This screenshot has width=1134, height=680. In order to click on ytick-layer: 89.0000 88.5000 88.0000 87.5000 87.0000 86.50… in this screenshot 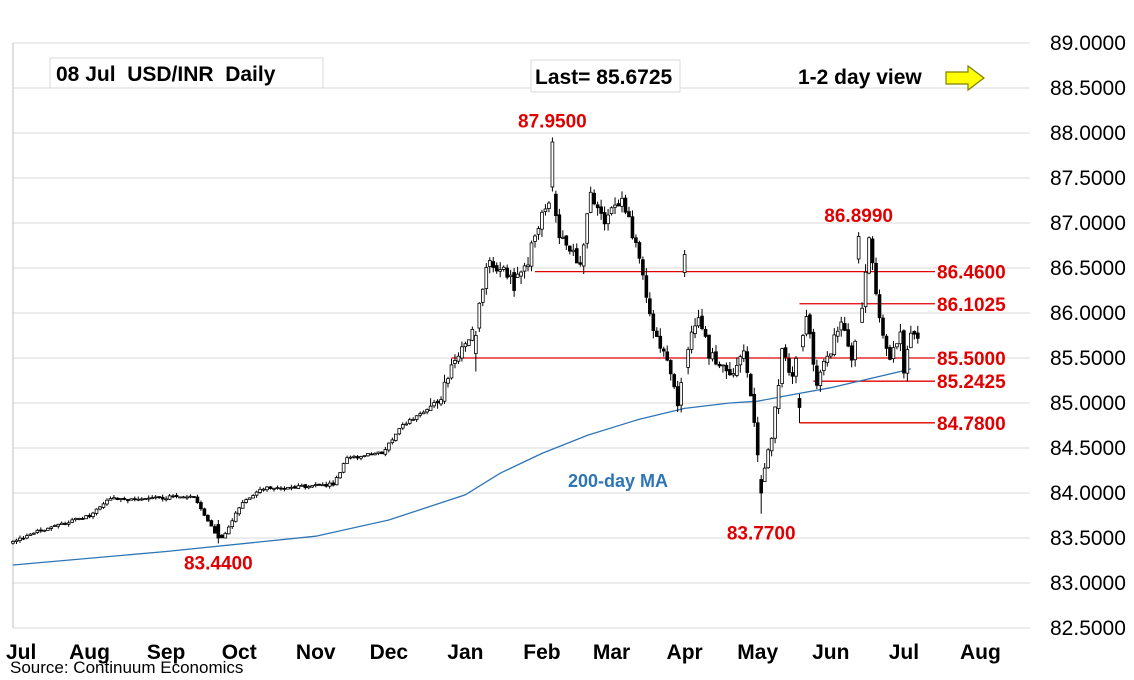, I will do `click(1088, 336)`.